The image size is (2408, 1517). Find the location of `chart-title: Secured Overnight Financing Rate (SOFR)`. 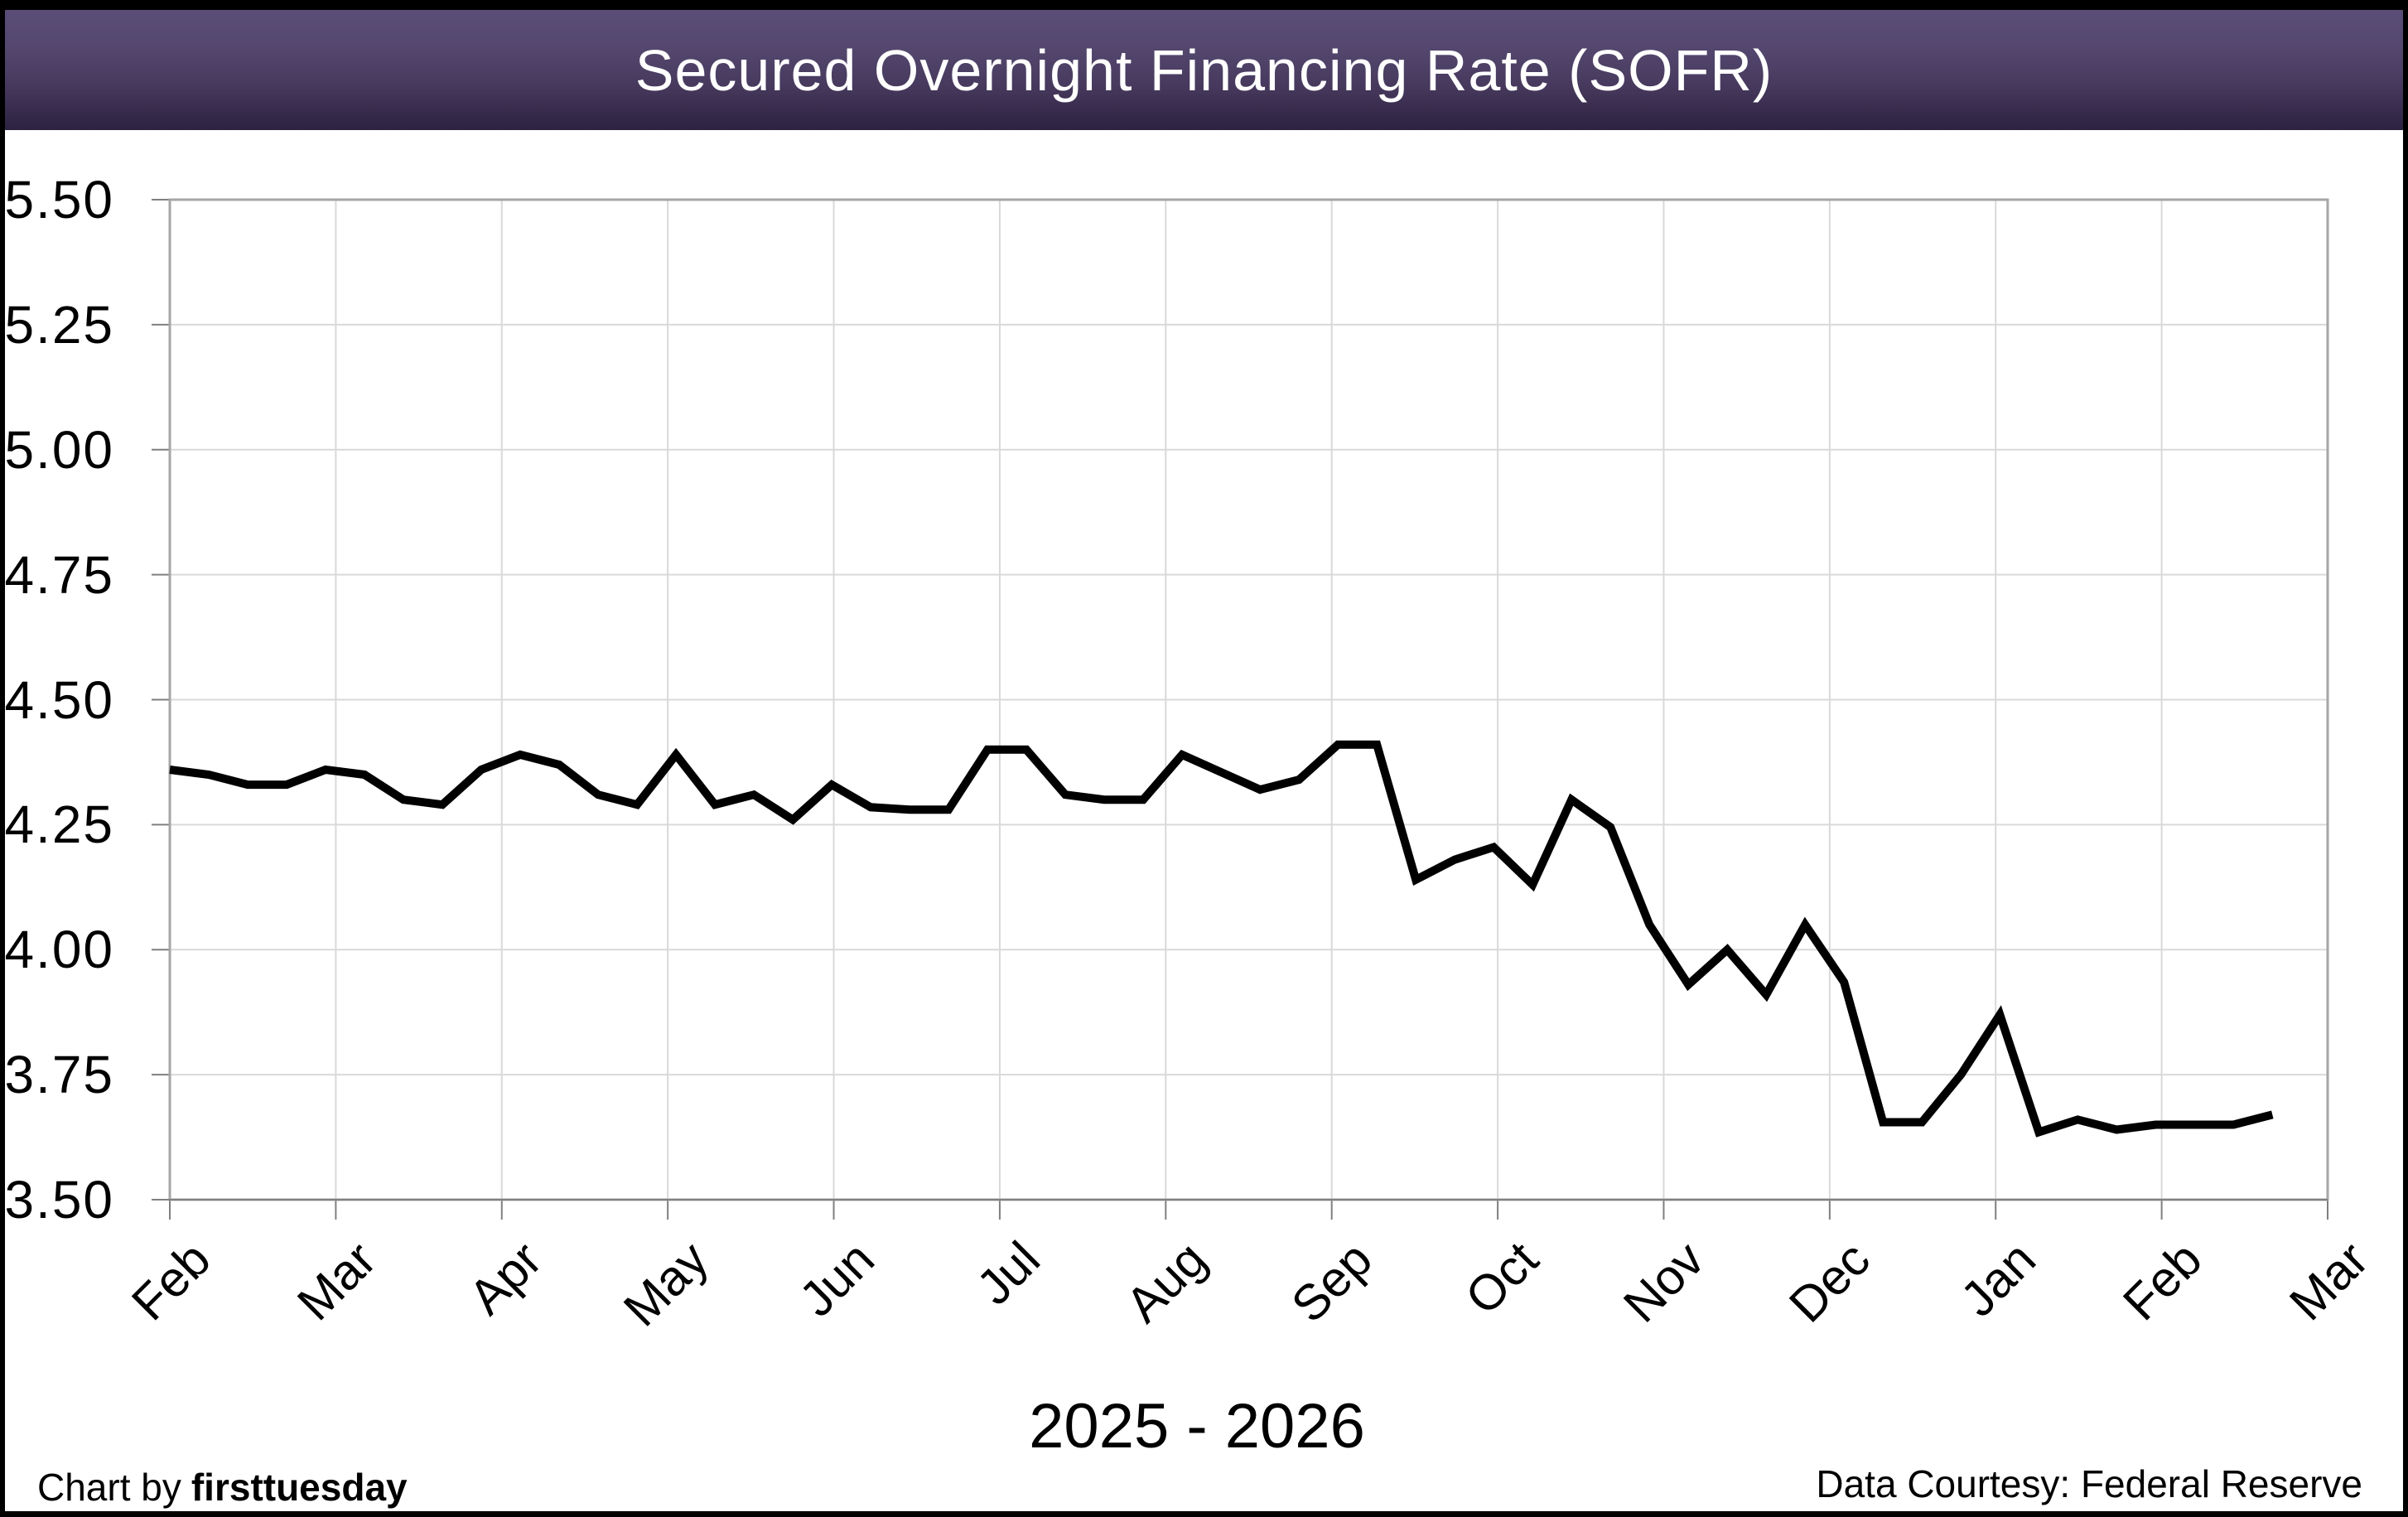

chart-title: Secured Overnight Financing Rate (SOFR) is located at coordinates (1204, 70).